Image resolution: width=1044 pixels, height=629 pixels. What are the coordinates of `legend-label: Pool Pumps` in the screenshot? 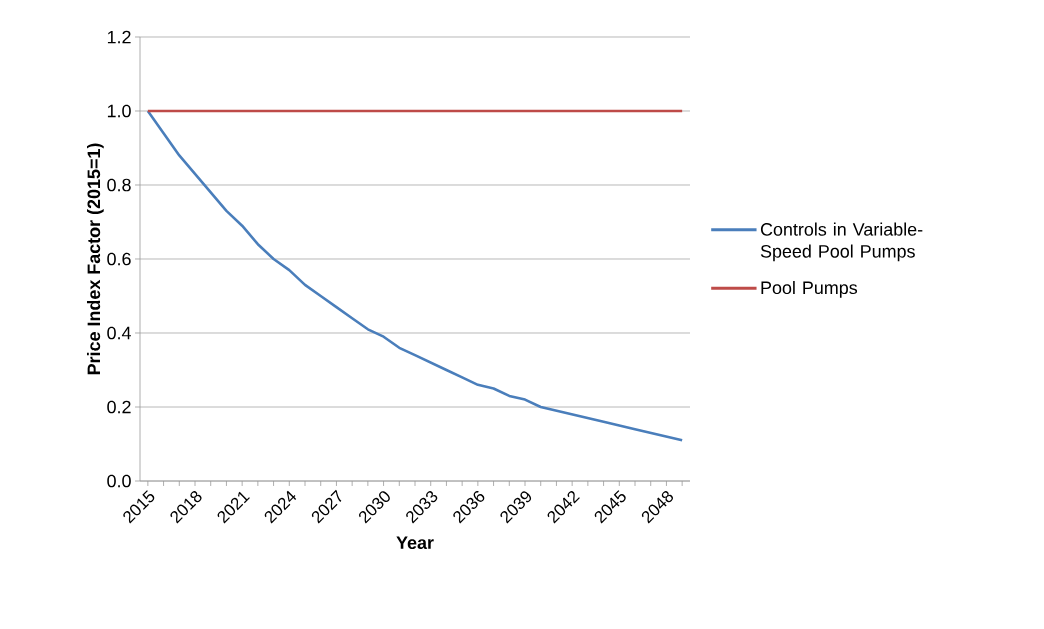 It's located at (809, 289).